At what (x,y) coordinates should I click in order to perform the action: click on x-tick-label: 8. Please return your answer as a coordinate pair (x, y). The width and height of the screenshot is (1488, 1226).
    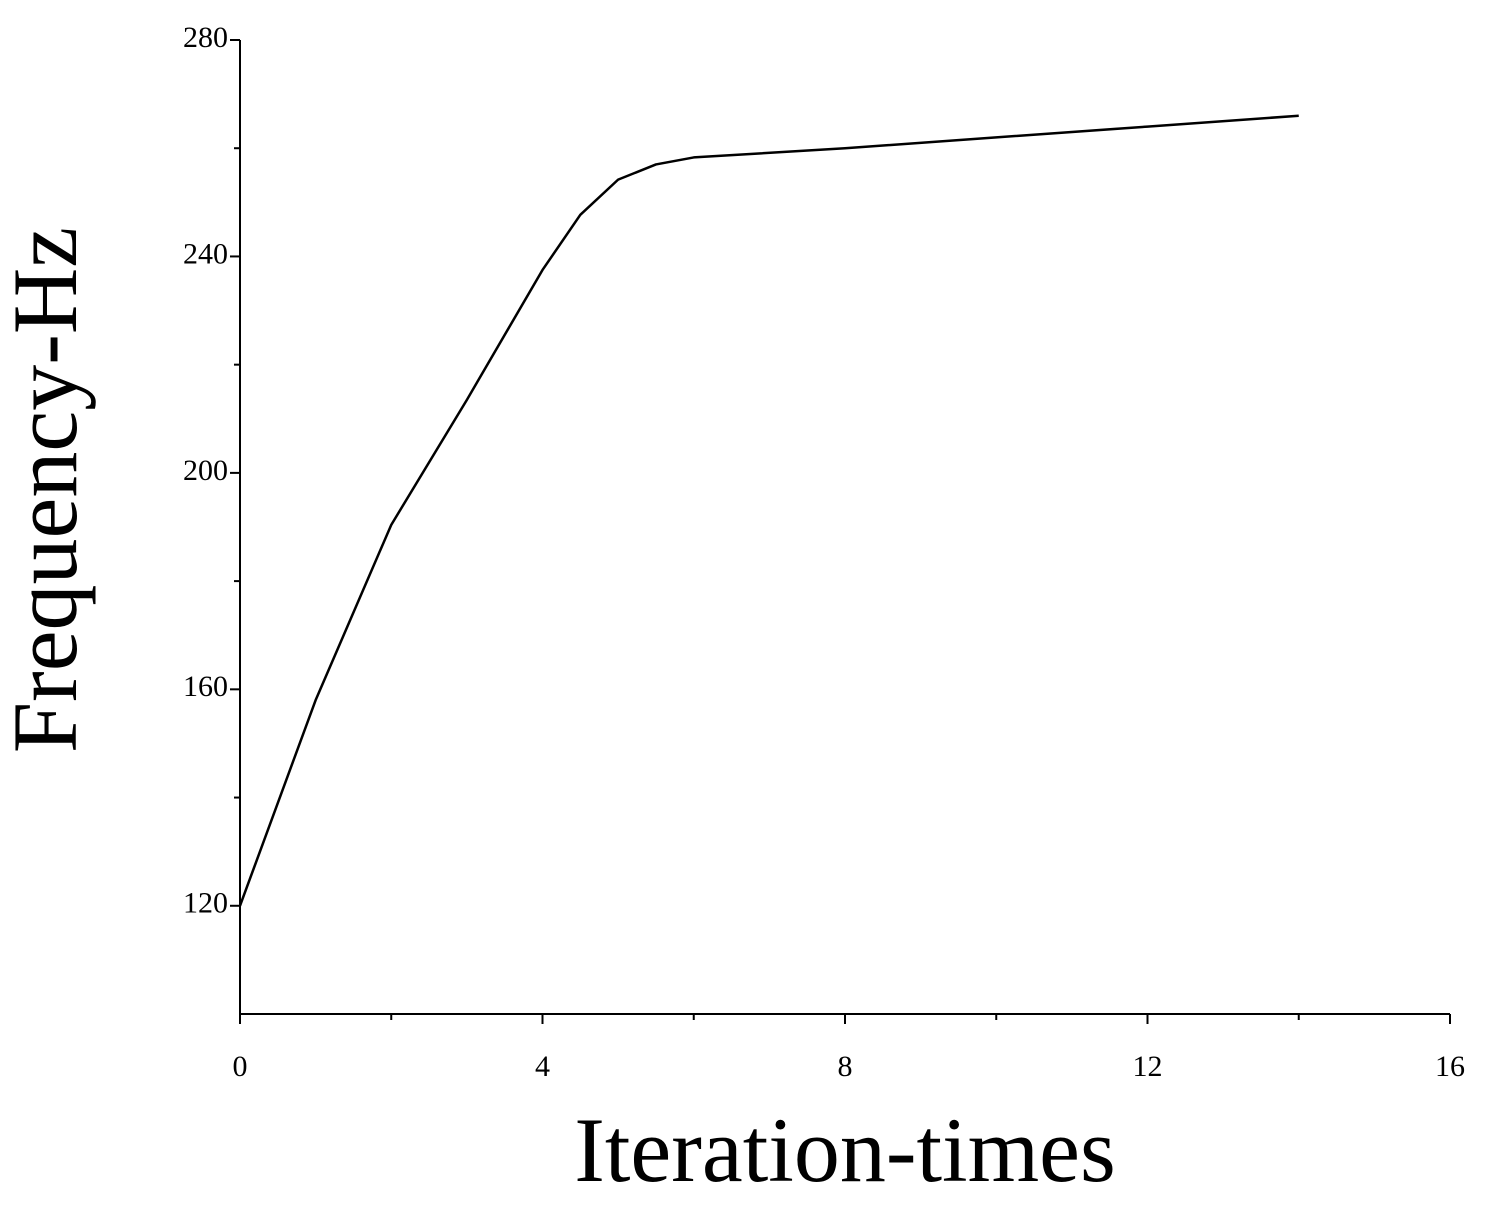
    Looking at the image, I should click on (845, 1066).